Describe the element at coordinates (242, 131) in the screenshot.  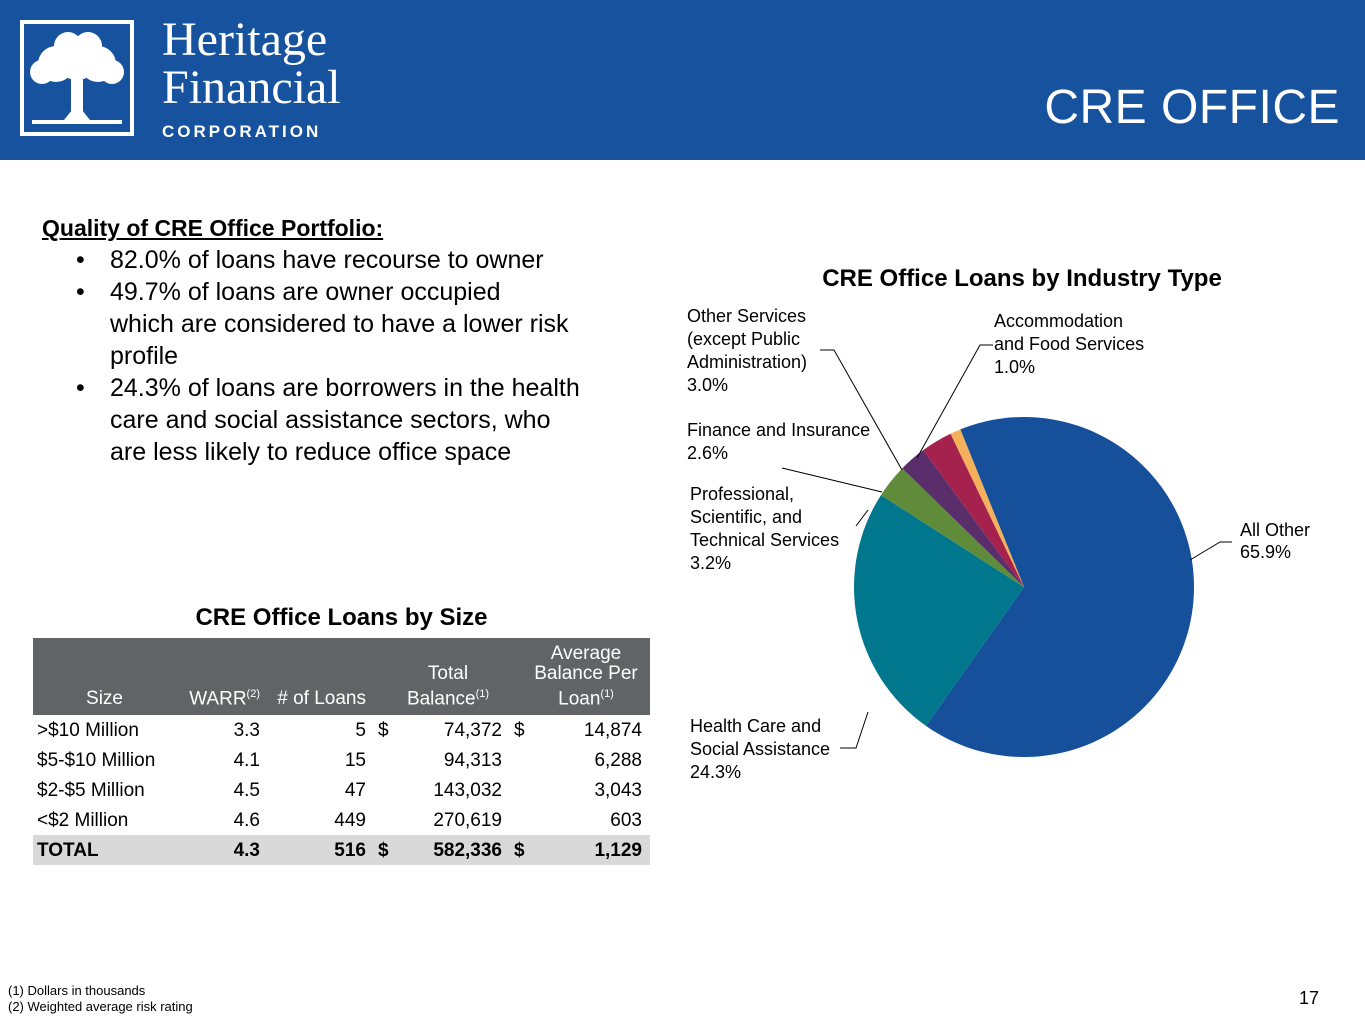
I see `logo-corporation: CORPORATION` at that location.